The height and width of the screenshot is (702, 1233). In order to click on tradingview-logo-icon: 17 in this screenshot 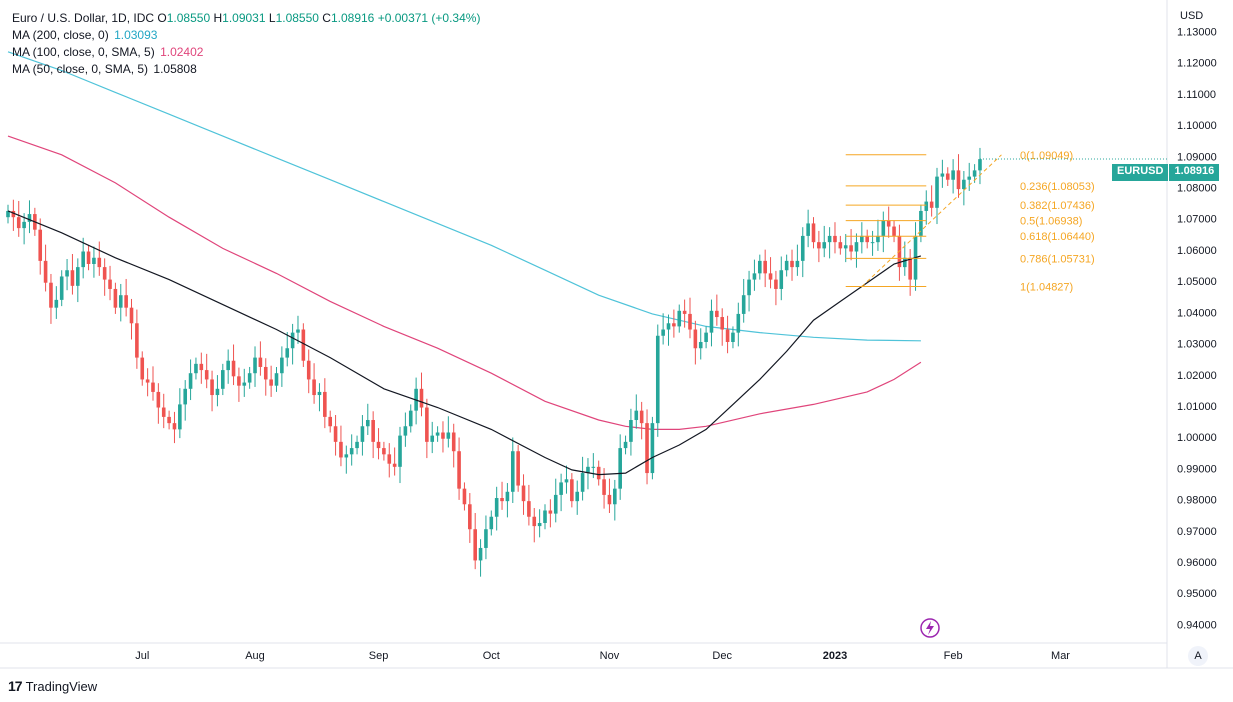, I will do `click(15, 686)`.